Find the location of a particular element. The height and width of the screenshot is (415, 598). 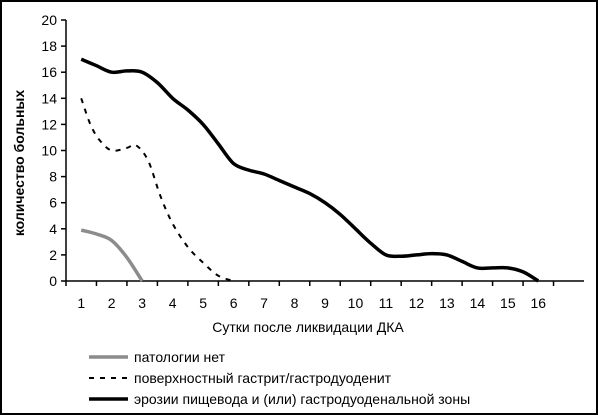

legend-item-superficial-gastritis: поверхностный гастрит/гастродуоденит is located at coordinates (240, 378).